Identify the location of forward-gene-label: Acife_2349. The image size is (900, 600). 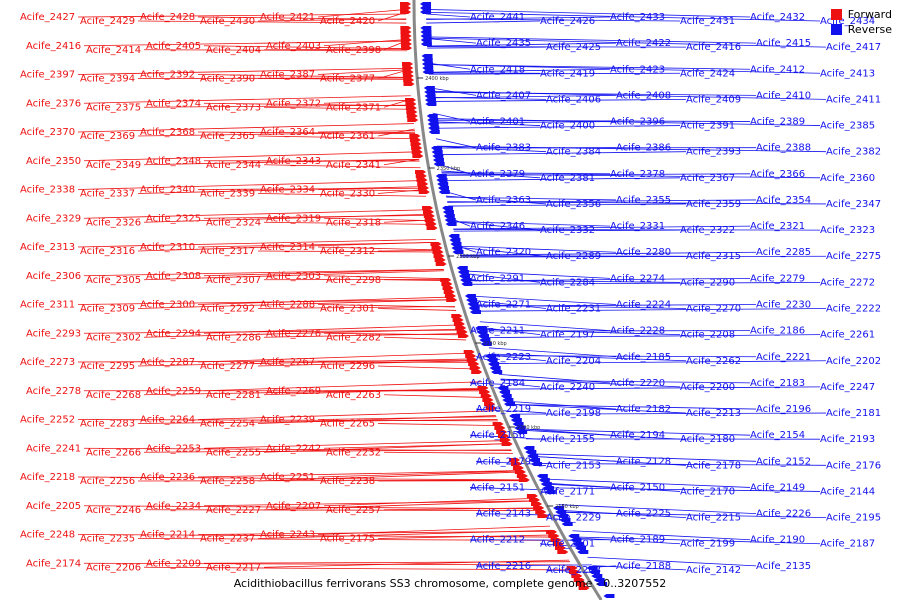
(113, 165).